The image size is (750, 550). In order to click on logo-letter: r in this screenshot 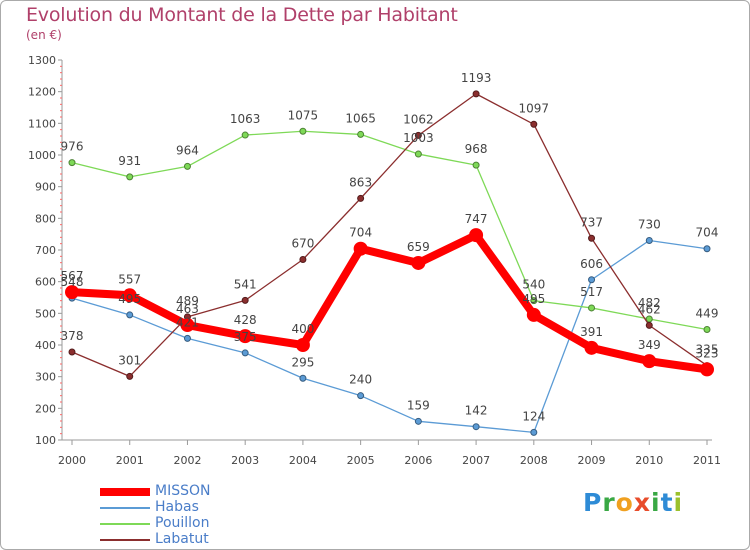, I will do `click(609, 502)`.